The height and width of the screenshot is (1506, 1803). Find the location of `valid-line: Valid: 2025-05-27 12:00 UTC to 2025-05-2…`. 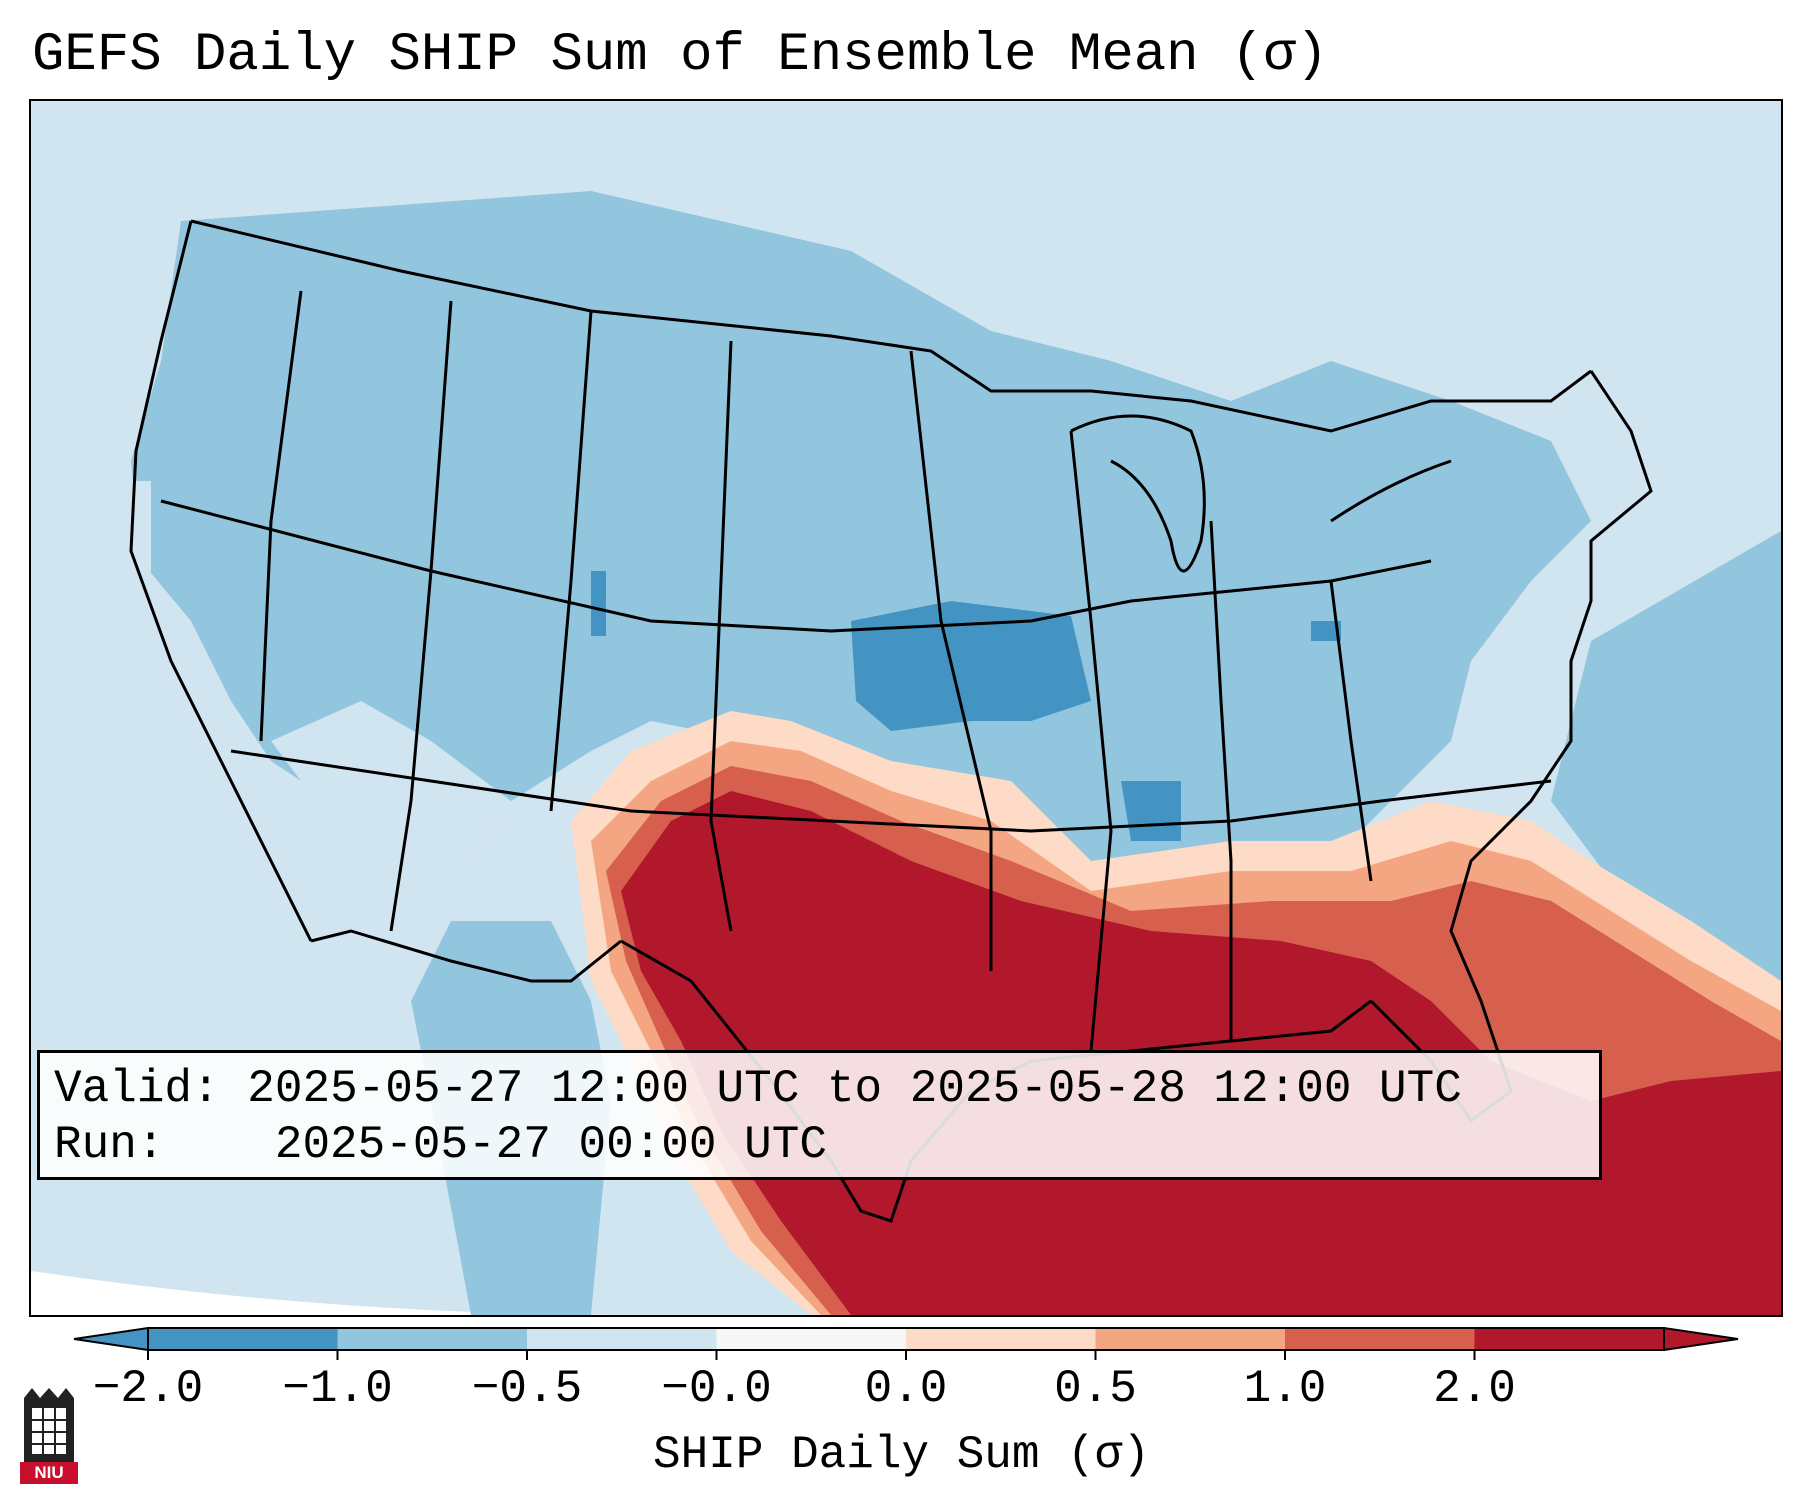

valid-line: Valid: 2025-05-27 12:00 UTC to 2025-05-2… is located at coordinates (819, 1089).